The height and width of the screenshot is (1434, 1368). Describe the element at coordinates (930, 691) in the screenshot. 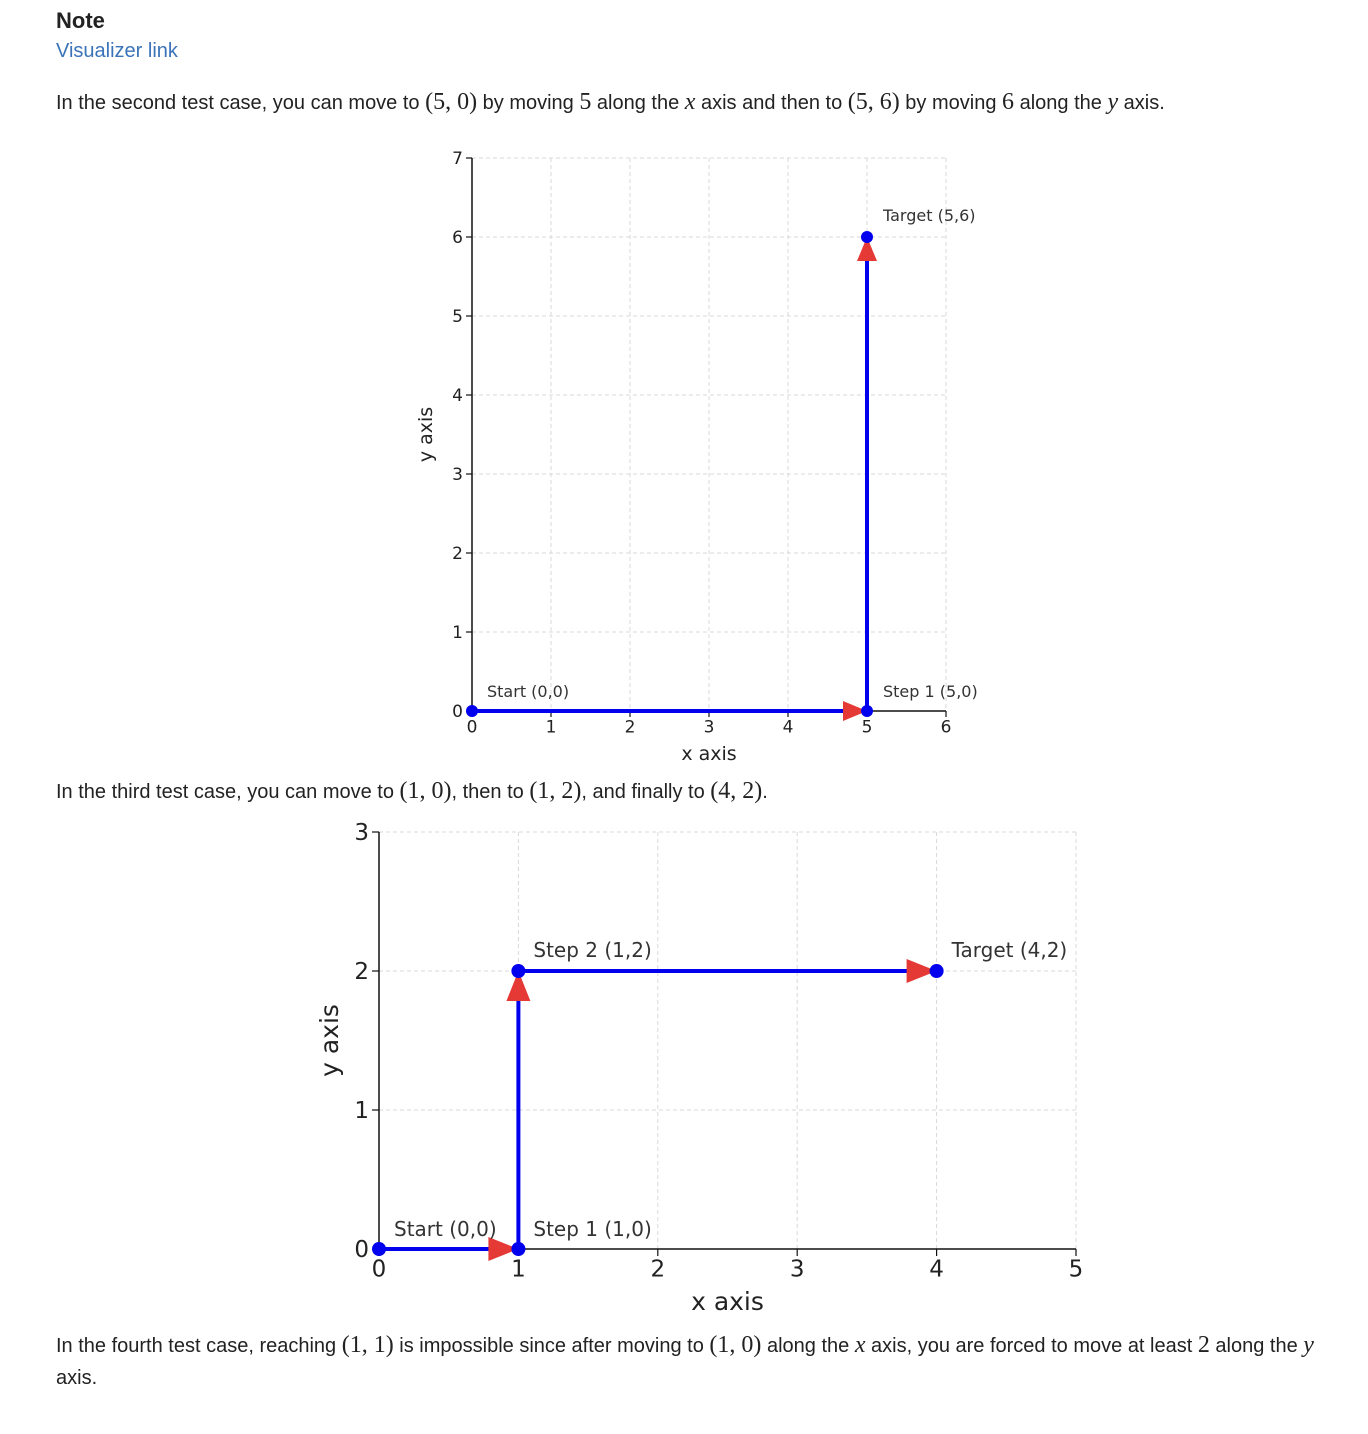

I see `point-label: Step 1 (5,0)` at that location.